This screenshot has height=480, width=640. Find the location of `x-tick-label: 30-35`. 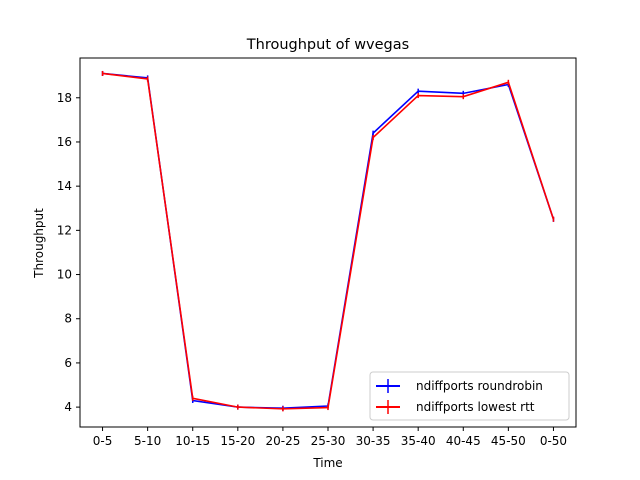

x-tick-label: 30-35 is located at coordinates (373, 441).